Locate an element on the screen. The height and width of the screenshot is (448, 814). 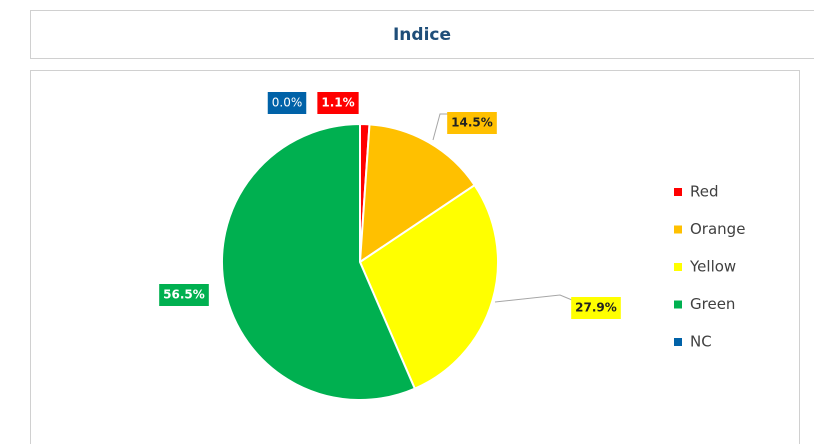
data-label-text: 1.1% is located at coordinates (337, 103).